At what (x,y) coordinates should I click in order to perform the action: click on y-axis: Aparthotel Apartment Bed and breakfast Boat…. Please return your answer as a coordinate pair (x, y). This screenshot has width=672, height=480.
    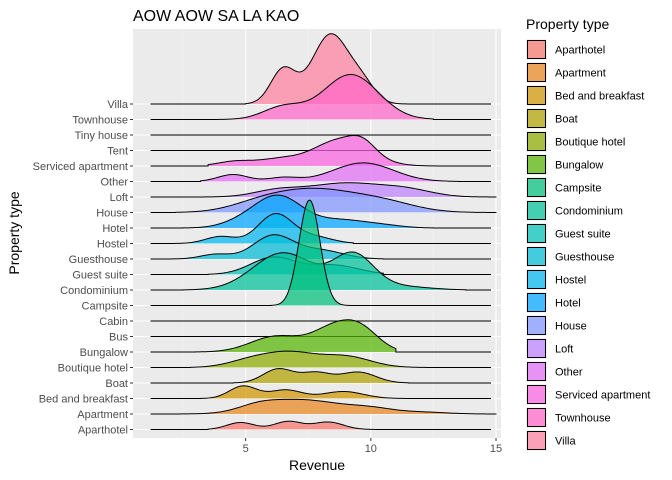
    Looking at the image, I should click on (83, 267).